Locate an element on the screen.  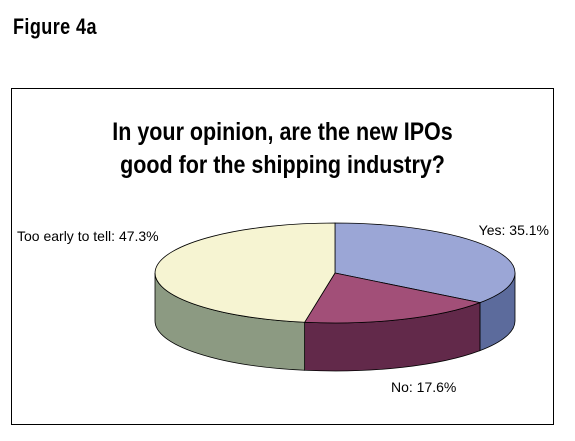
pie-tops is located at coordinates (335, 273).